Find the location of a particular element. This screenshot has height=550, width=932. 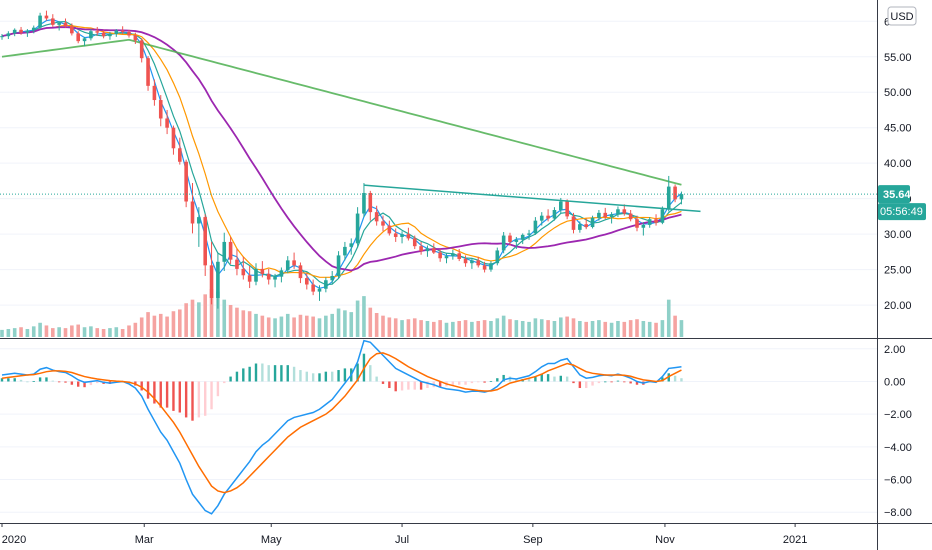

price-tag: 35.64 05:56:49 is located at coordinates (902, 203).